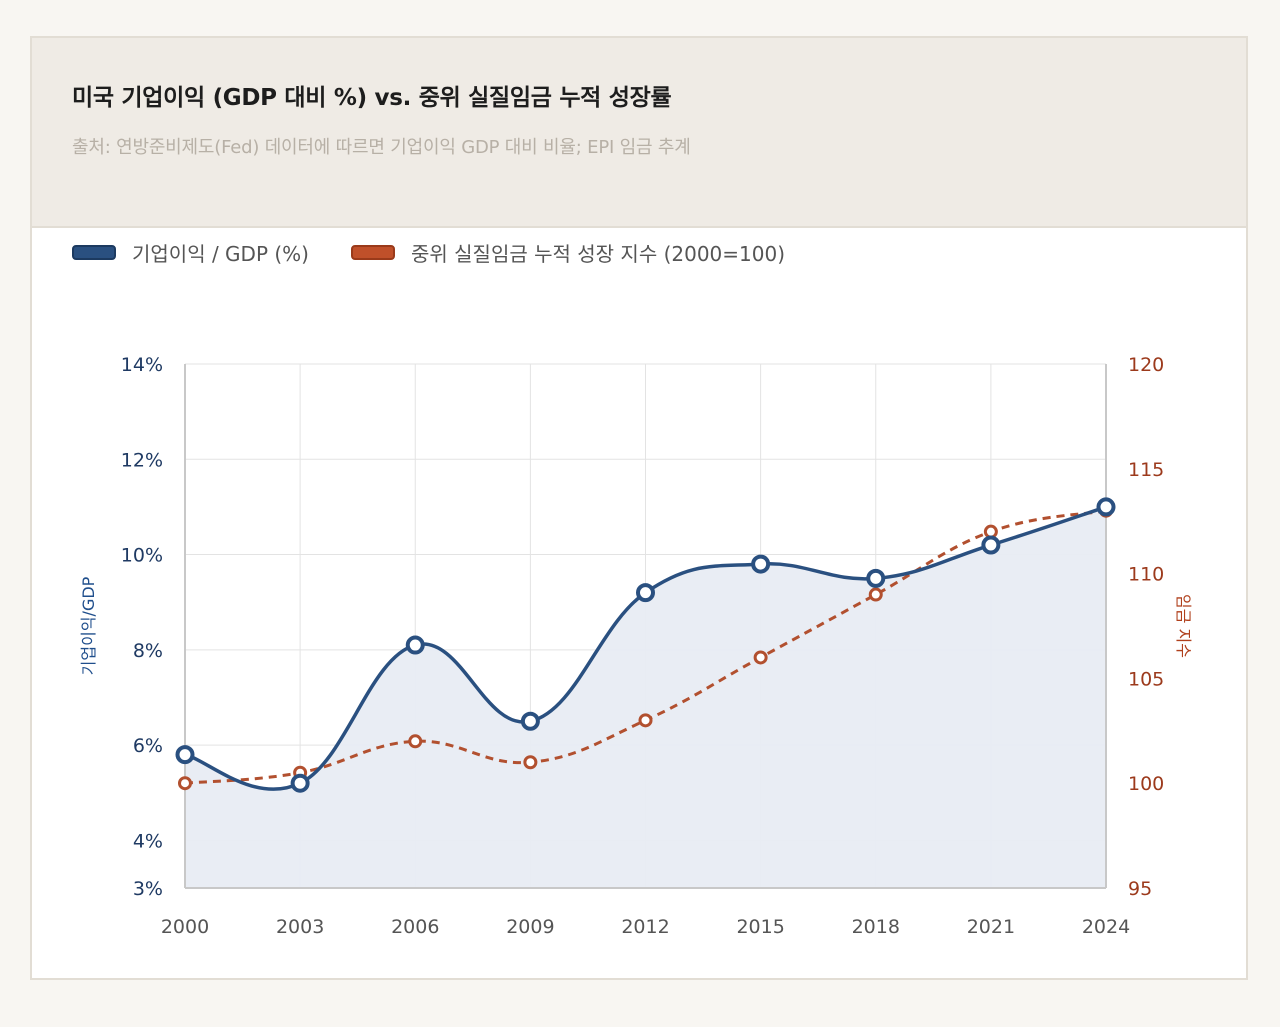 This screenshot has height=1027, width=1280. Describe the element at coordinates (185, 927) in the screenshot. I see `tick-label-x: 2000` at that location.